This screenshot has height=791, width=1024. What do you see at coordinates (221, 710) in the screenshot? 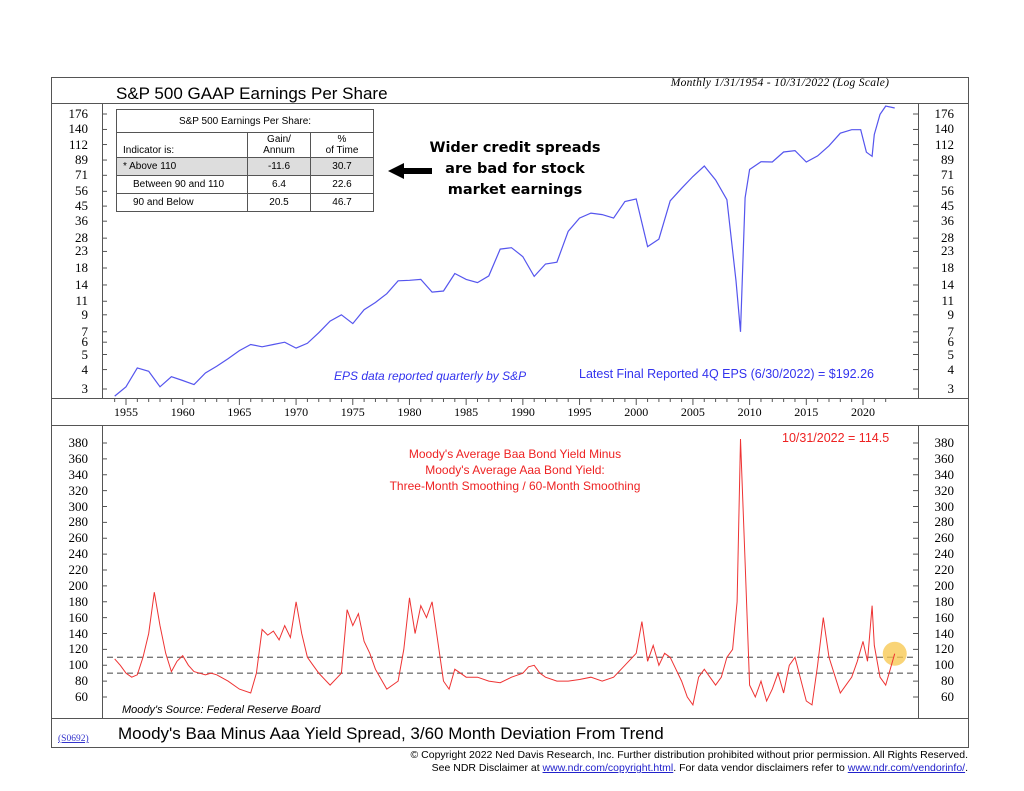
I see `data-source-note: Moody's Source: Federal Reserve Board` at bounding box center [221, 710].